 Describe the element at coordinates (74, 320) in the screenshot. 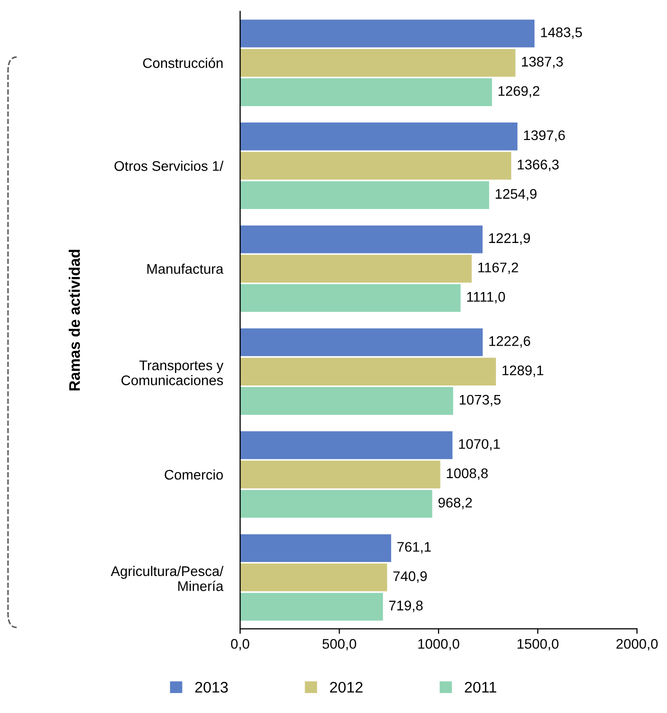

I see `y-axis-title: Ramas de actividad` at that location.